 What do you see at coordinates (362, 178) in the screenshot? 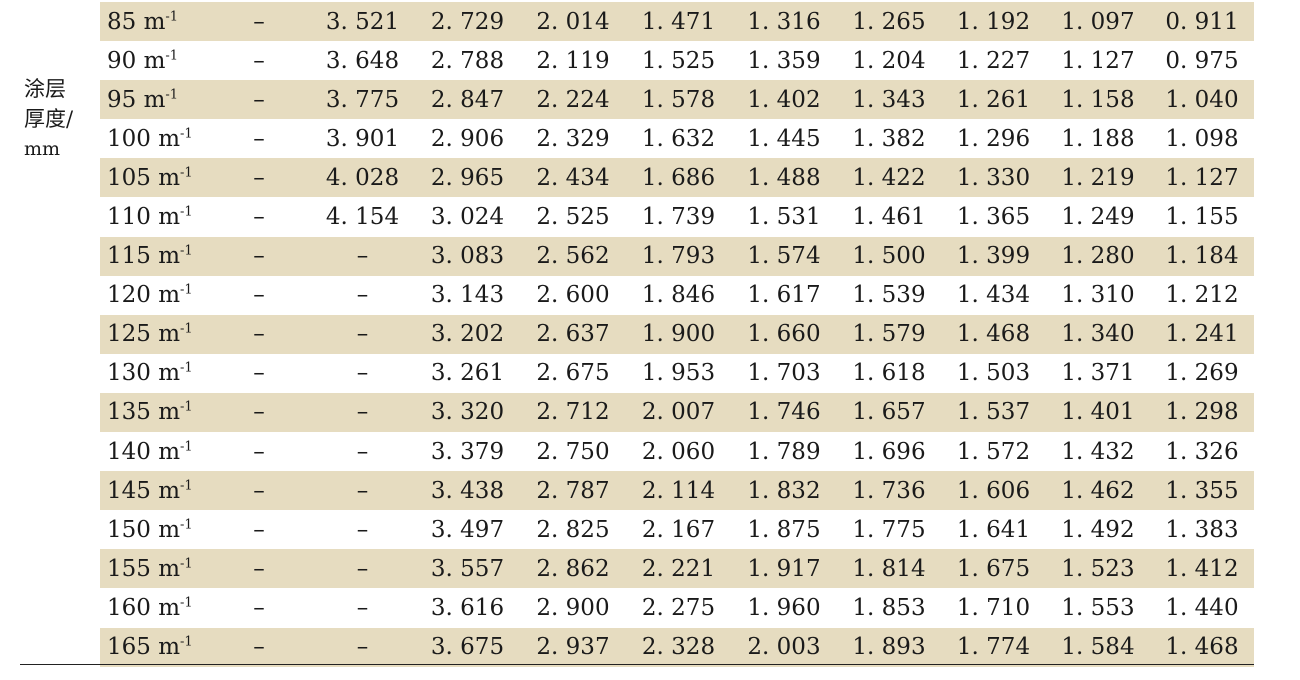
I see `table-cell: 4. 028` at bounding box center [362, 178].